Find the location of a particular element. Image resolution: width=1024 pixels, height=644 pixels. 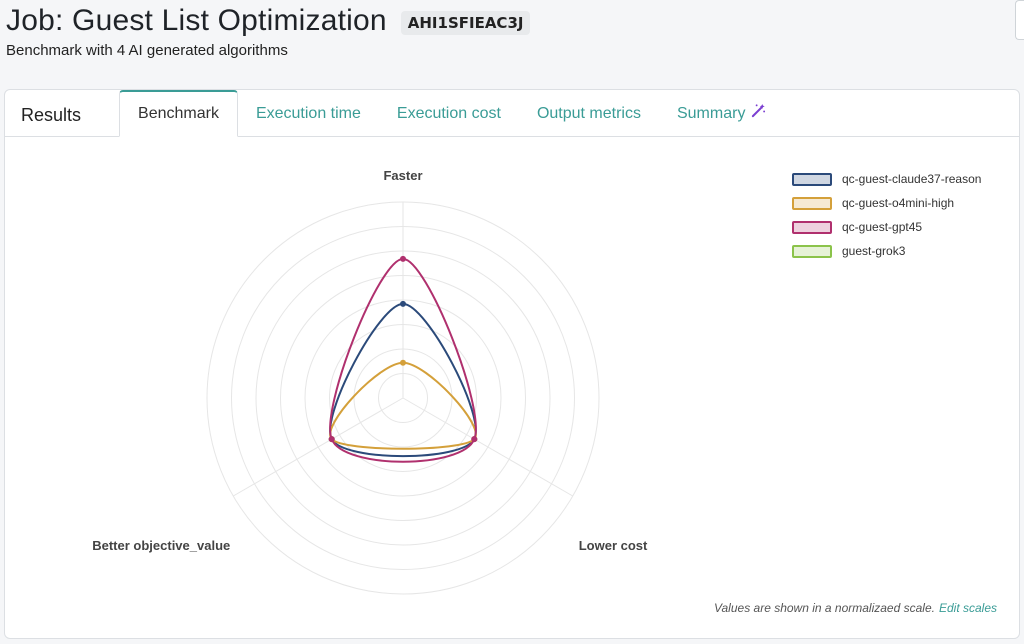

tab-benchmark: Benchmark is located at coordinates (178, 113).